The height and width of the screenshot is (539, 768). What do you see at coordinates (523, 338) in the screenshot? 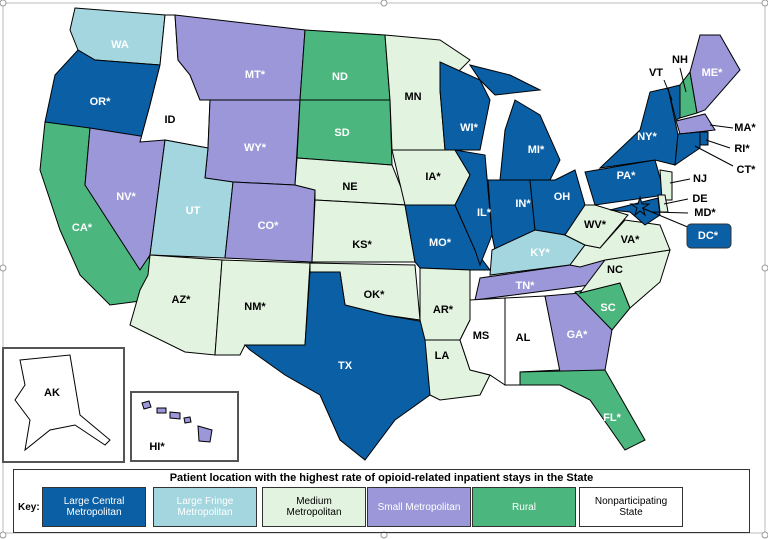
I see `state-label: AL` at bounding box center [523, 338].